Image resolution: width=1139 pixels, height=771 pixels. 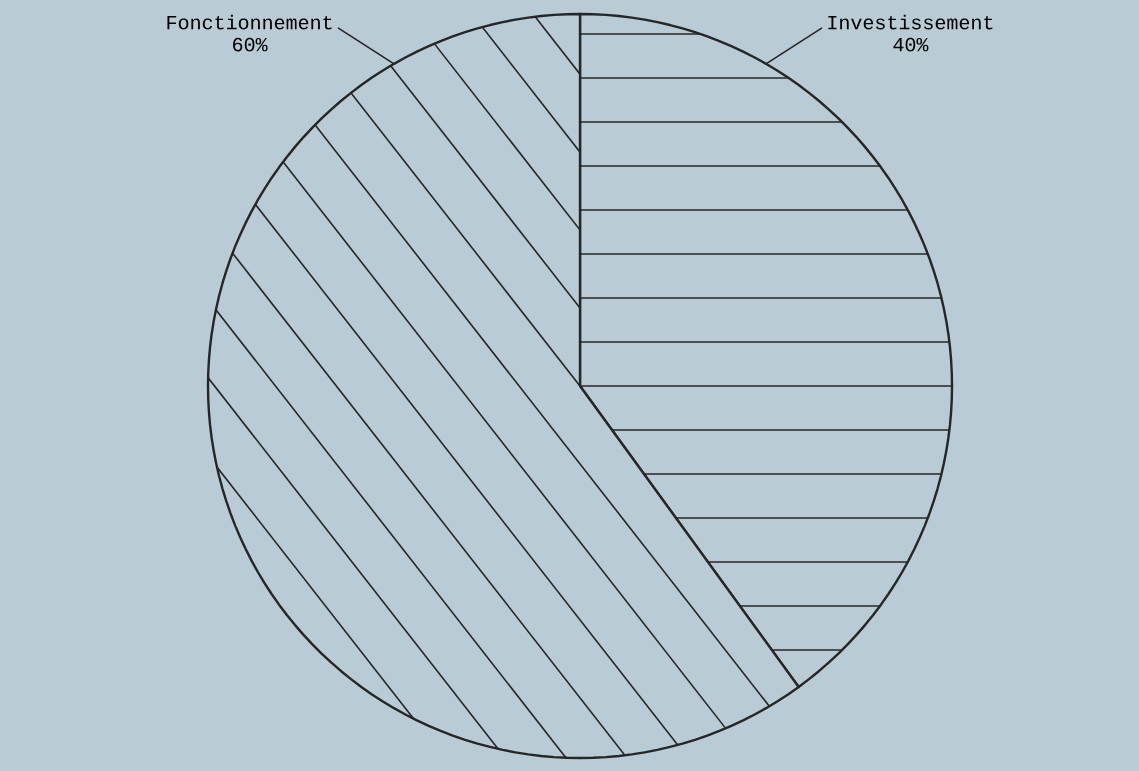 What do you see at coordinates (911, 44) in the screenshot?
I see `data-label: 40%` at bounding box center [911, 44].